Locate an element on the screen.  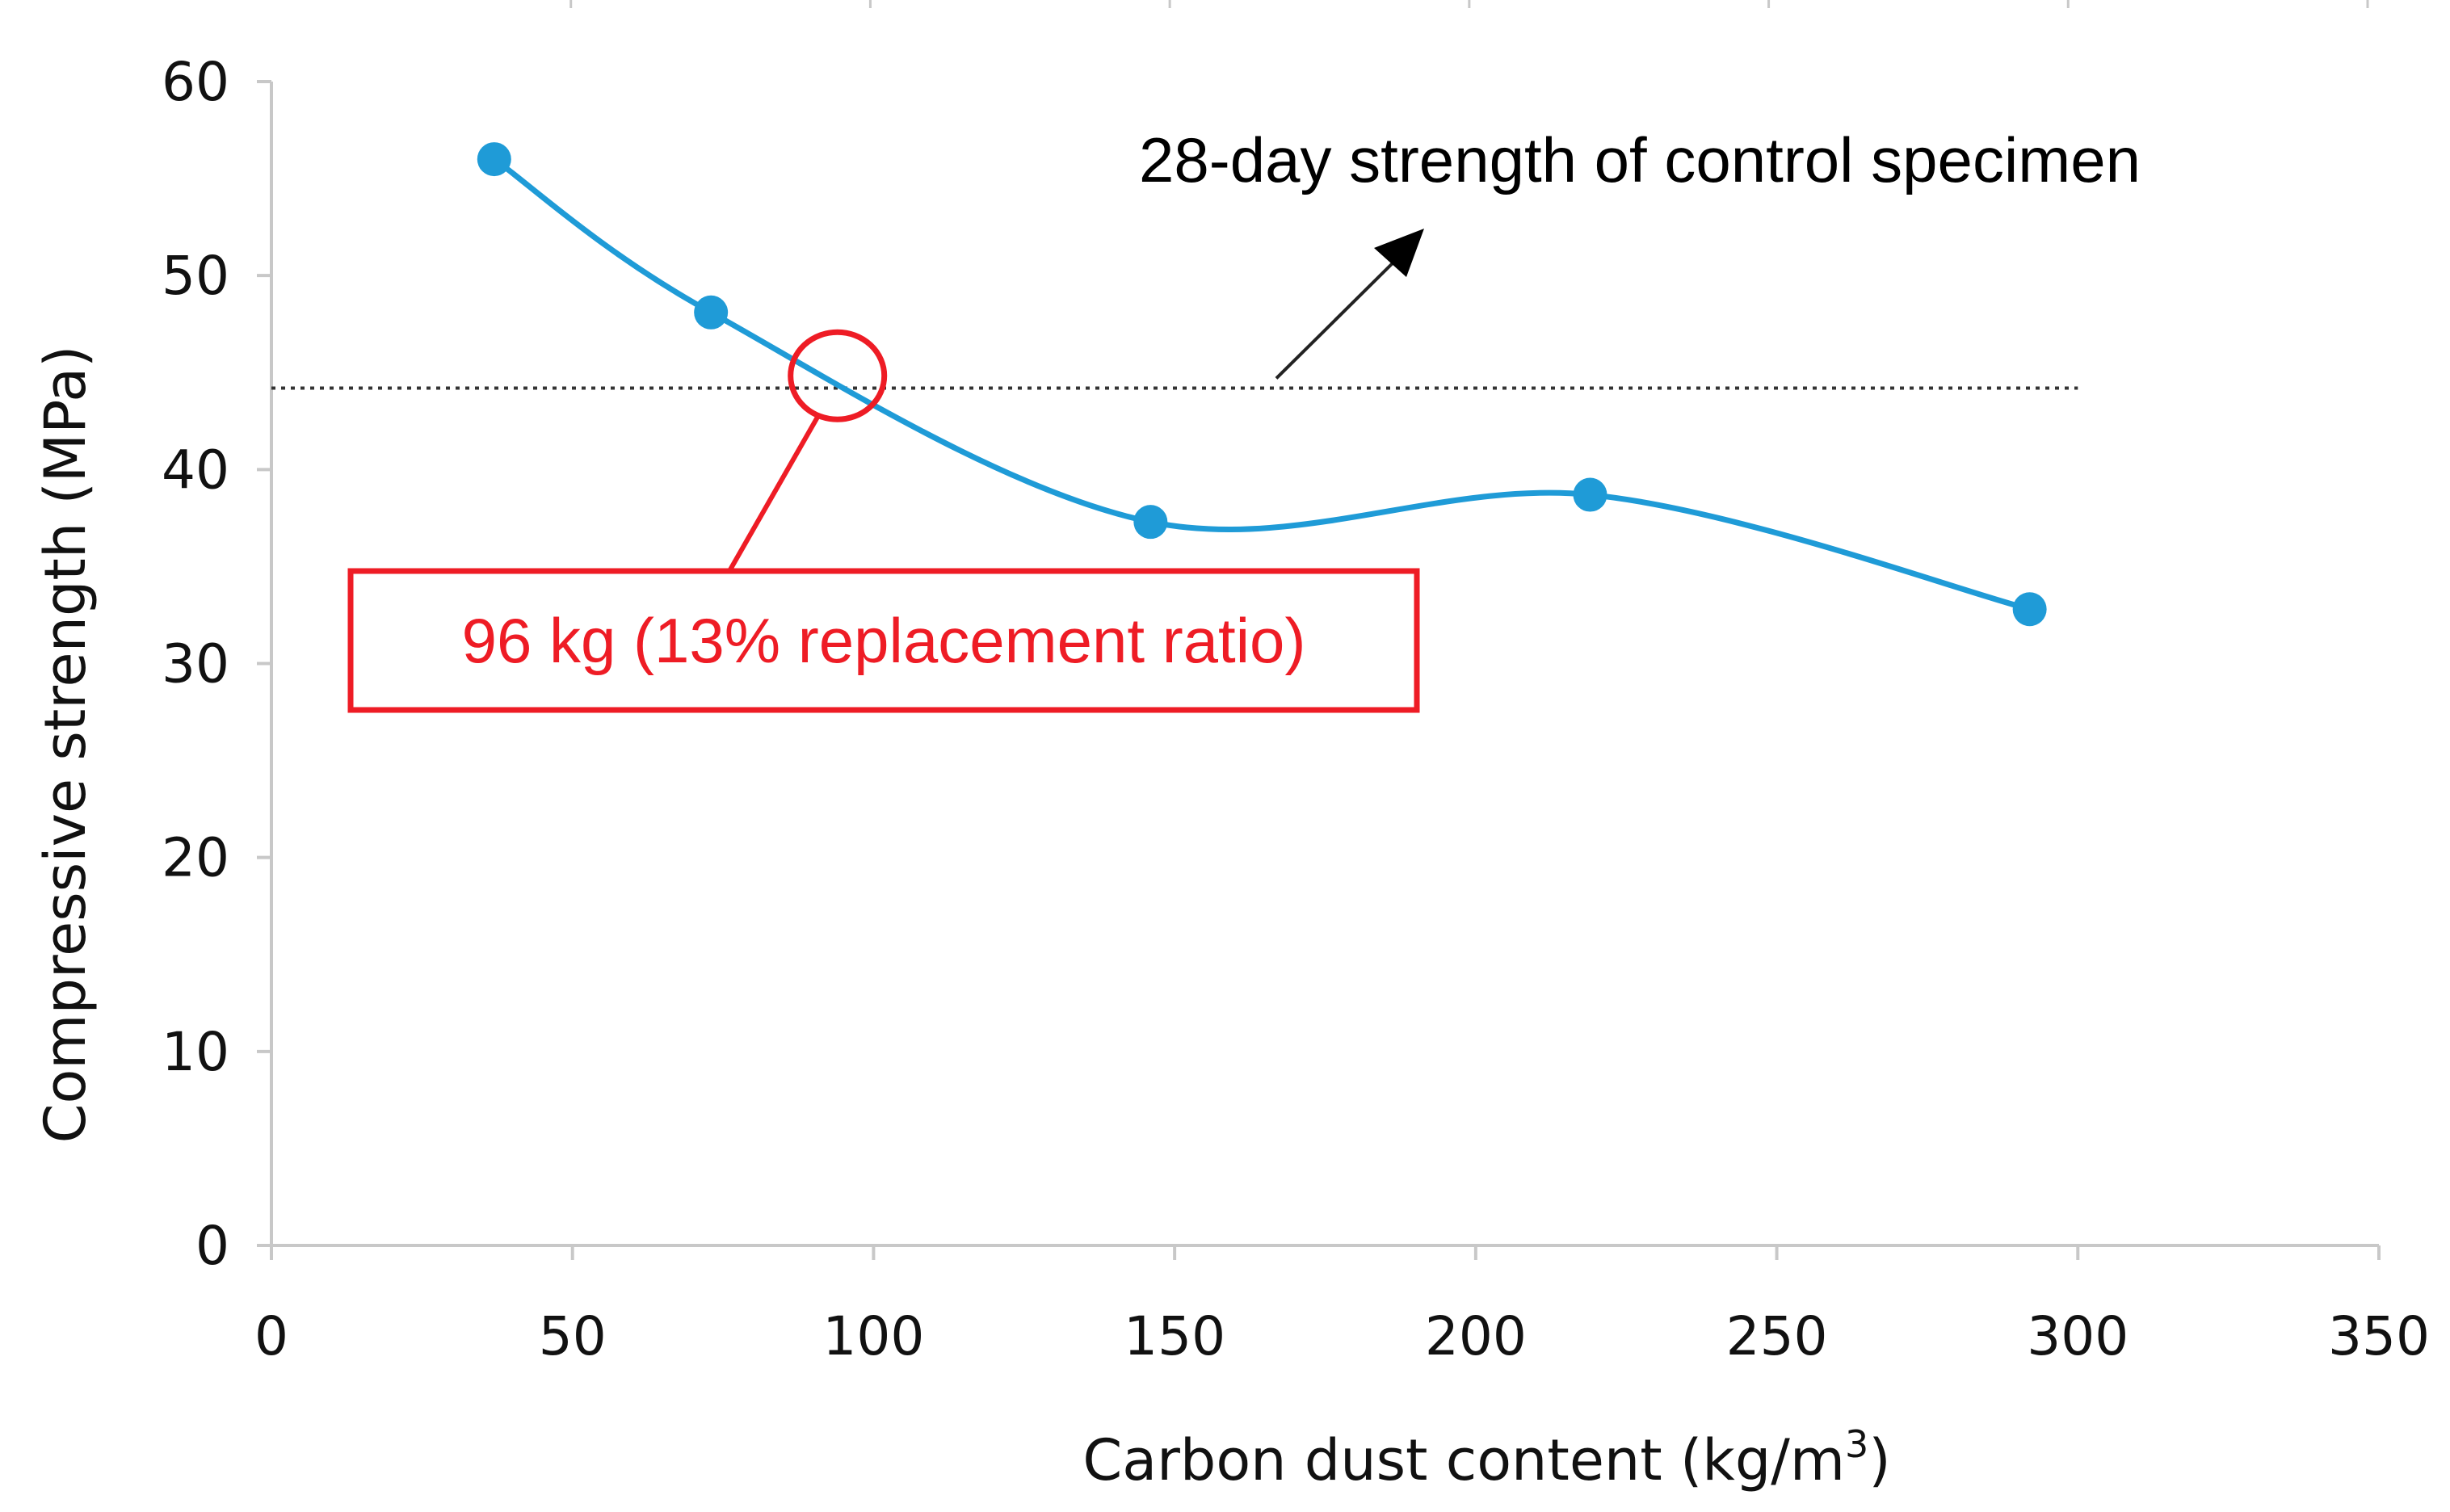
x-tick-label: 100 is located at coordinates (873, 1336).